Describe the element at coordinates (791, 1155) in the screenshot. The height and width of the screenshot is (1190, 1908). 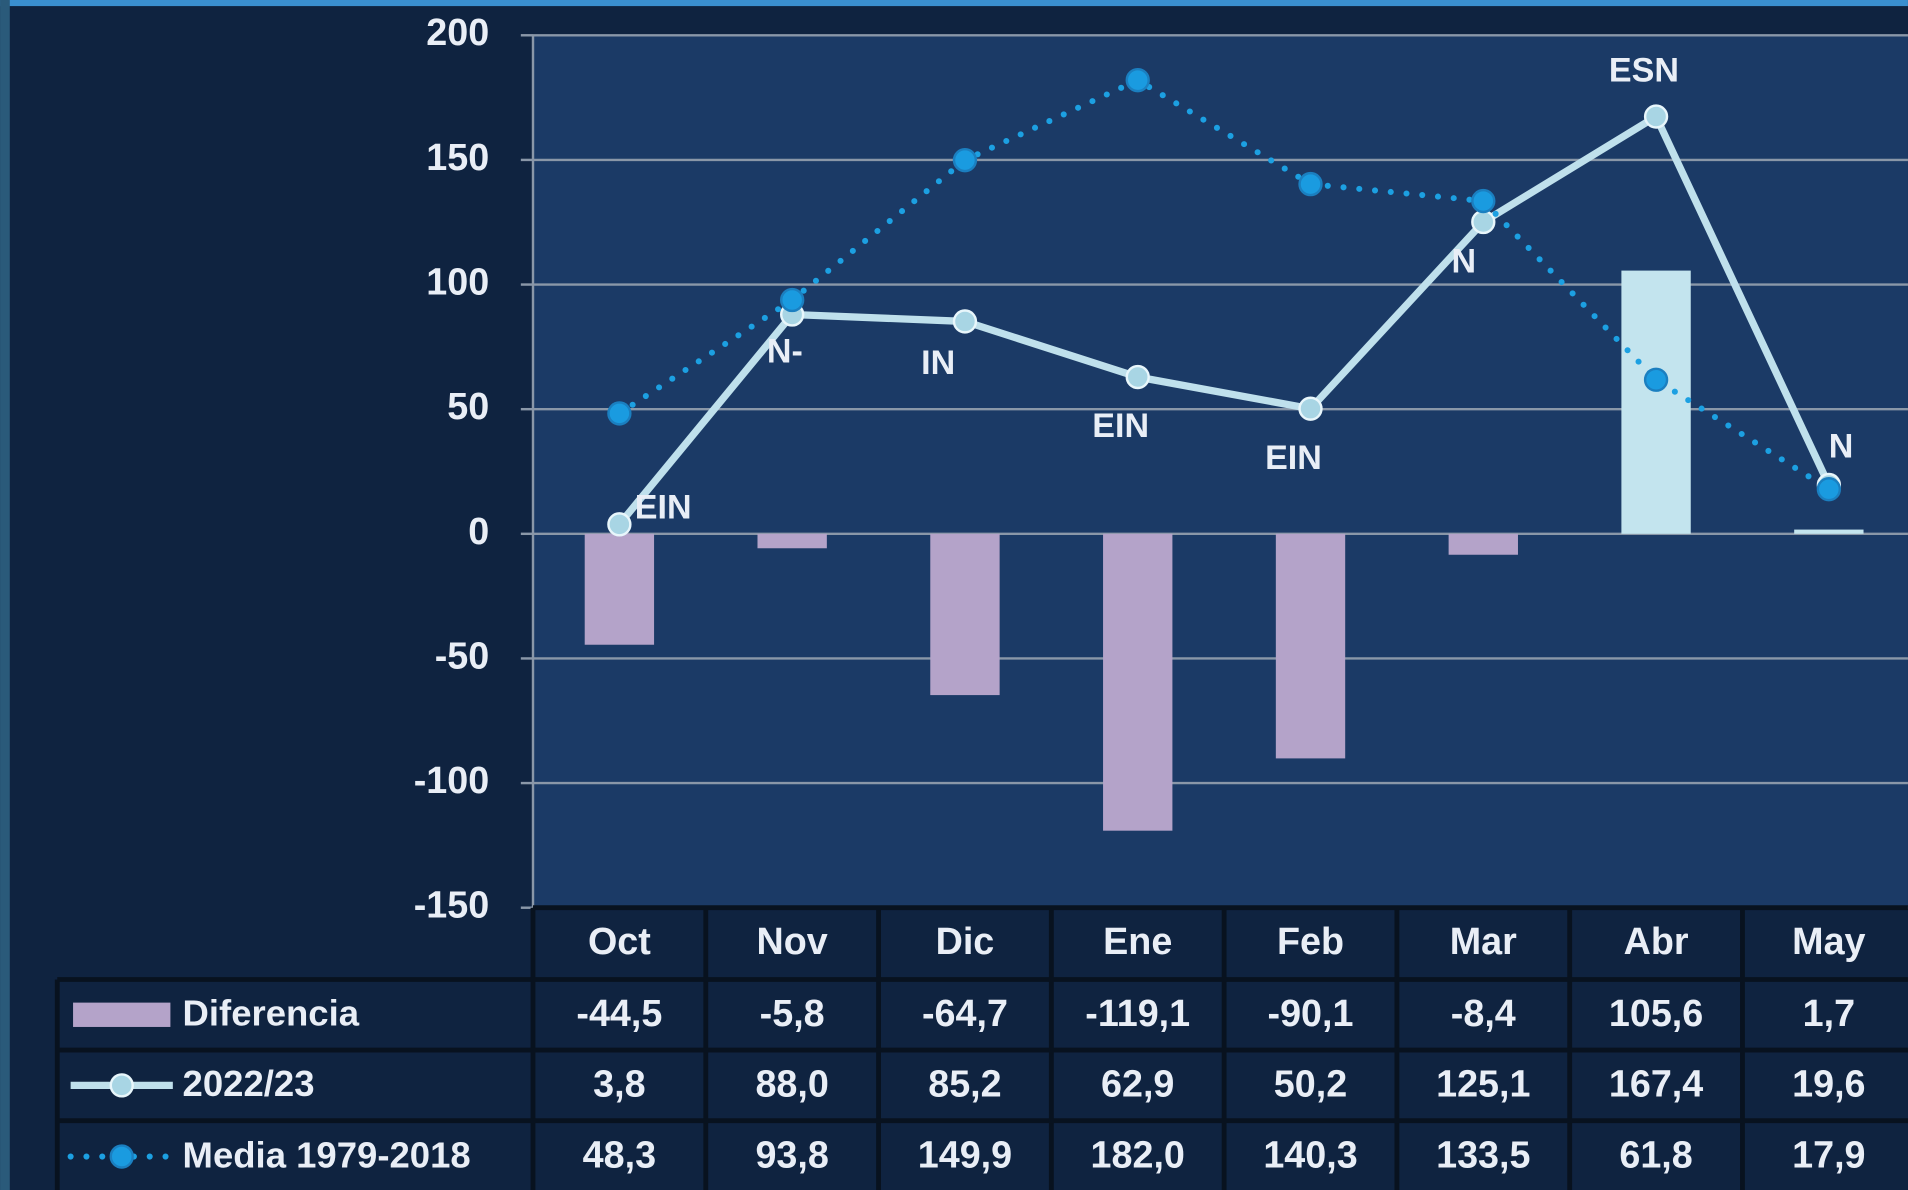
I see `table-value: 93,8` at that location.